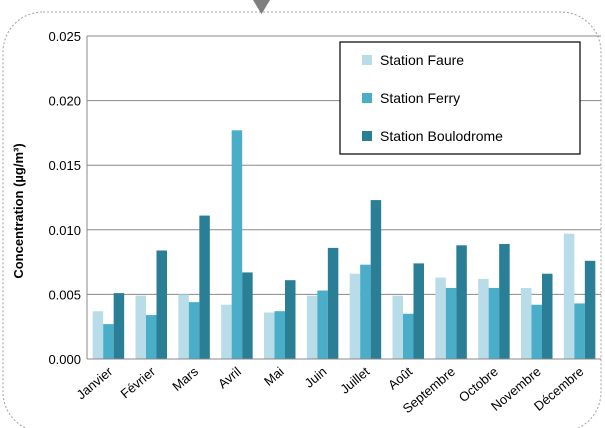 This screenshot has height=428, width=605. I want to click on legend-swatch-station-boulodrome, so click(367, 136).